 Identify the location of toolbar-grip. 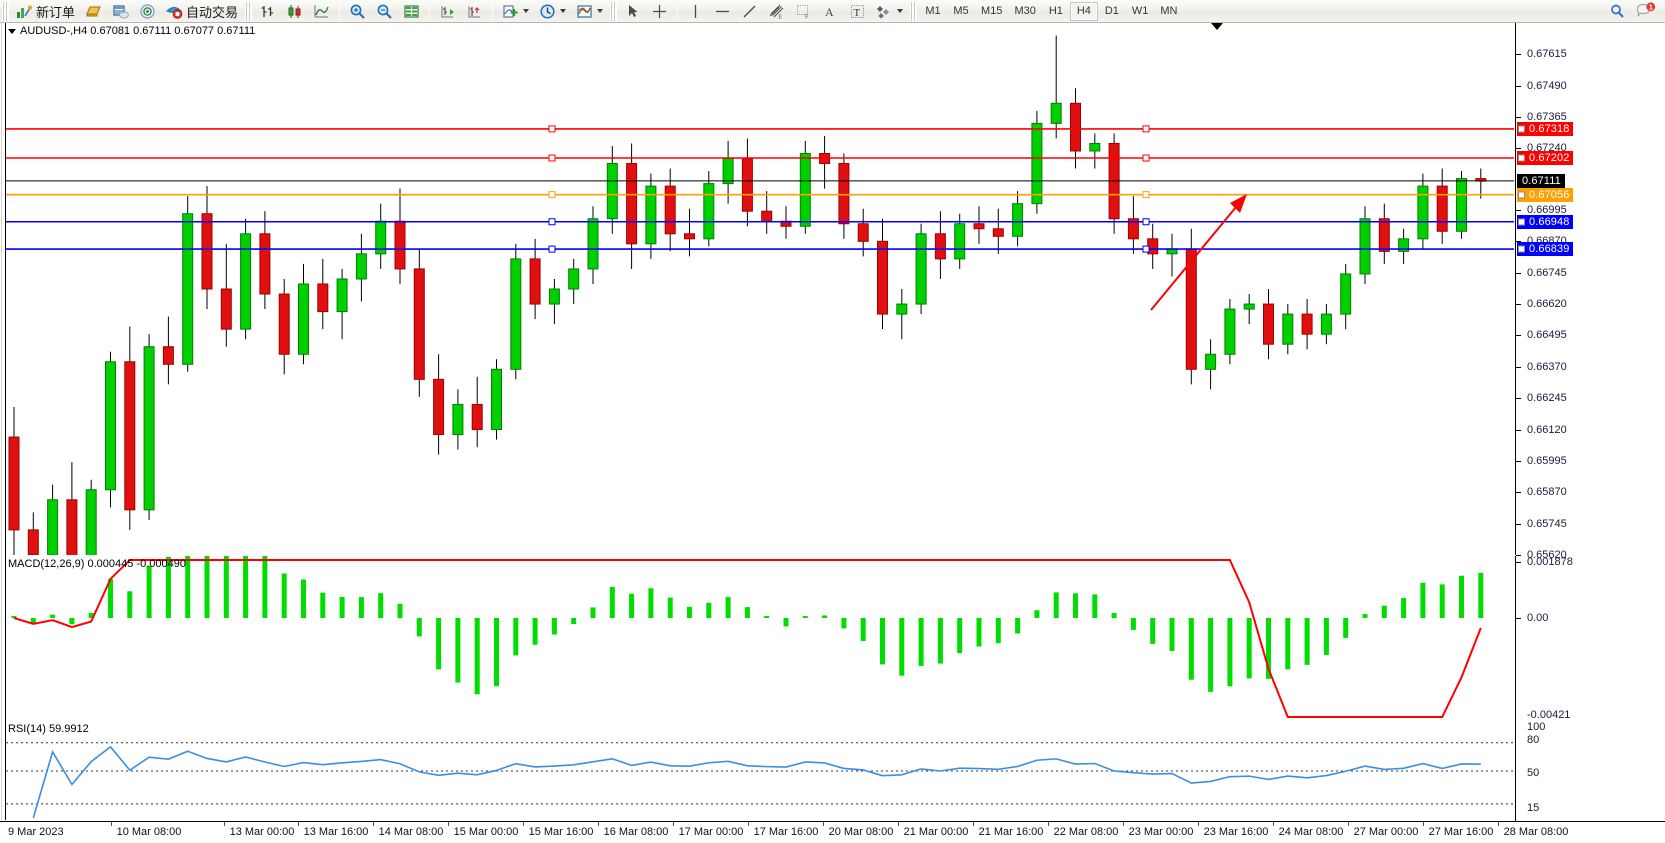
(5, 11).